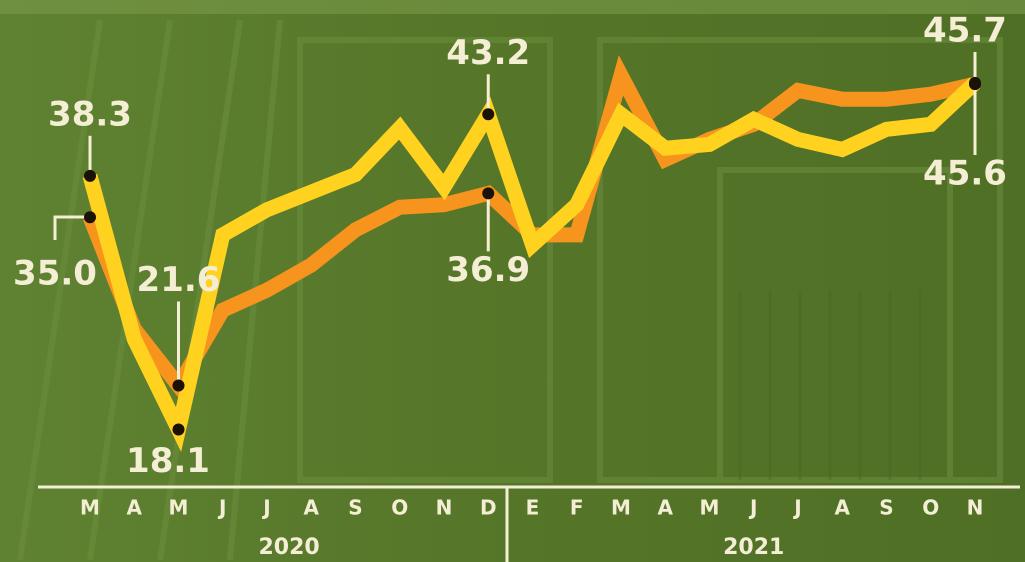 The width and height of the screenshot is (1025, 562). I want to click on x-tick-label: F, so click(577, 508).